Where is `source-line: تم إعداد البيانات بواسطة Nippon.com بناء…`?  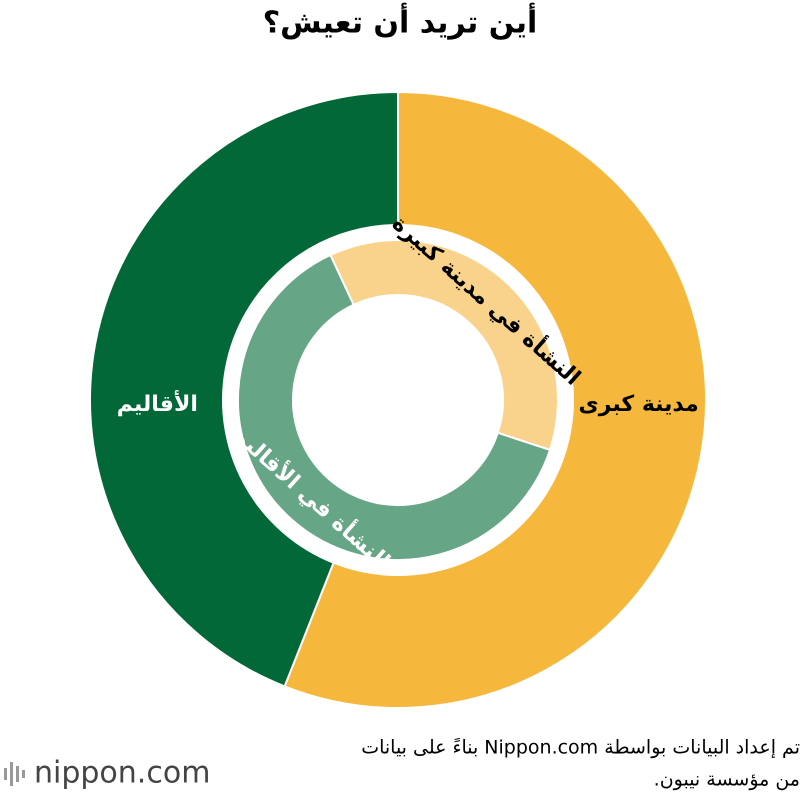 source-line: تم إعداد البيانات بواسطة Nippon.com بناء… is located at coordinates (580, 748).